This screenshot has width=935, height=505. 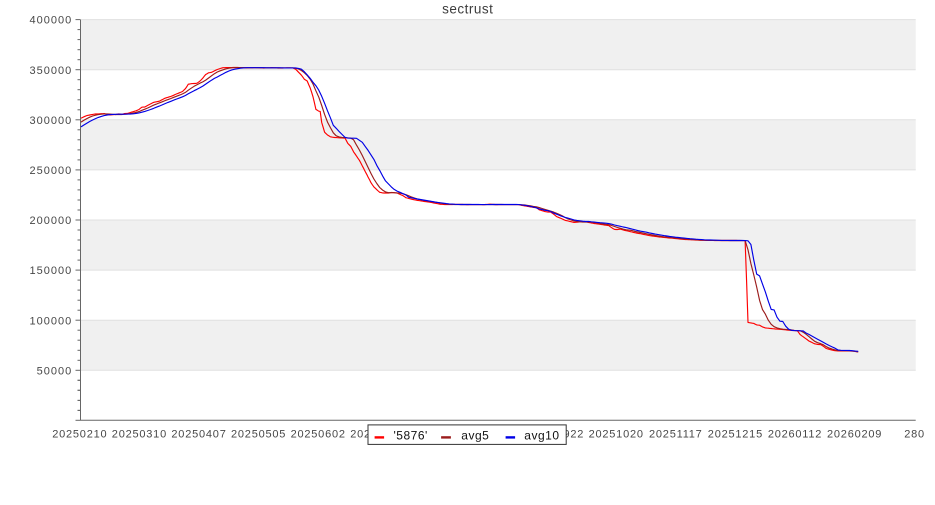 What do you see at coordinates (854, 435) in the screenshot?
I see `svg-text: 20260209` at bounding box center [854, 435].